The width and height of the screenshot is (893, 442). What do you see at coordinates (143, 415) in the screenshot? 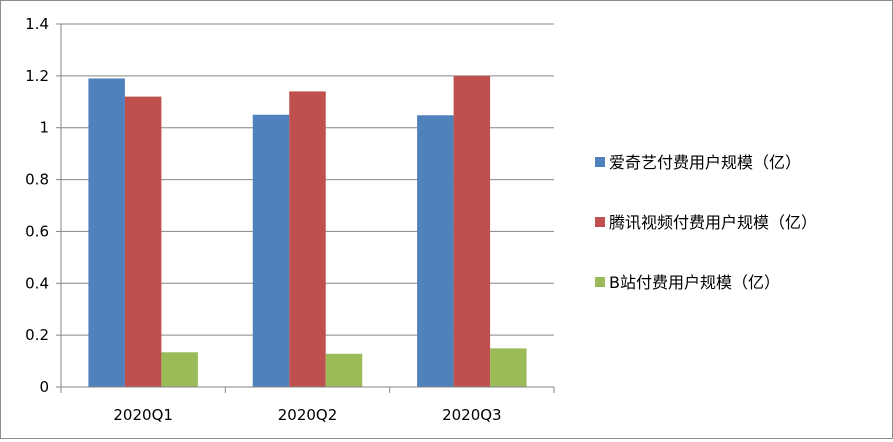
I see `x-tick-label: 2020Q1` at bounding box center [143, 415].